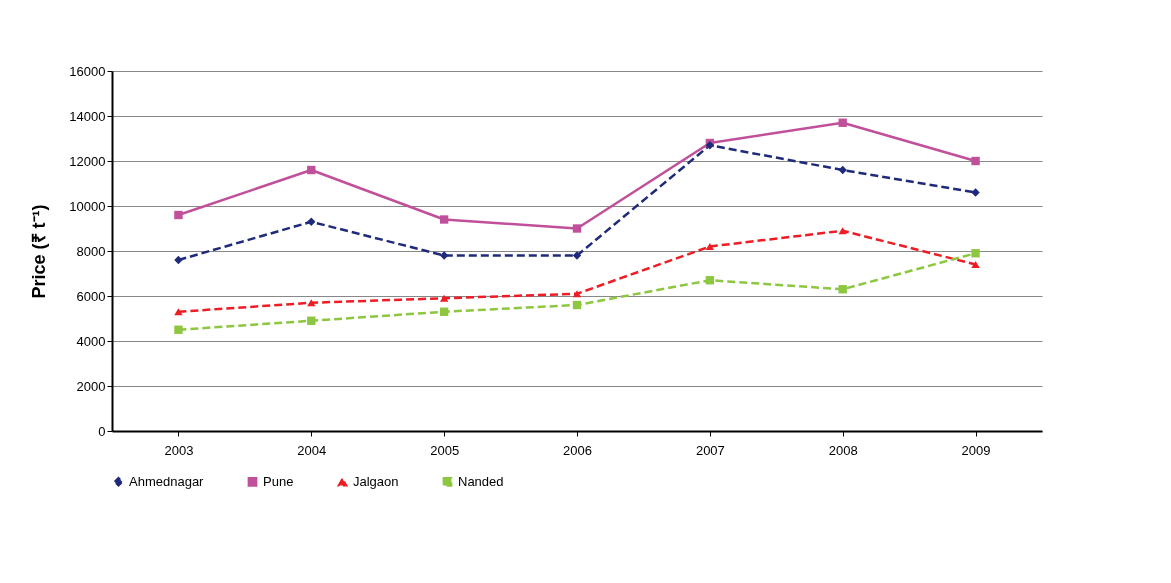 The image size is (1171, 583). Describe the element at coordinates (87, 71) in the screenshot. I see `y-tick-label: 16000` at that location.